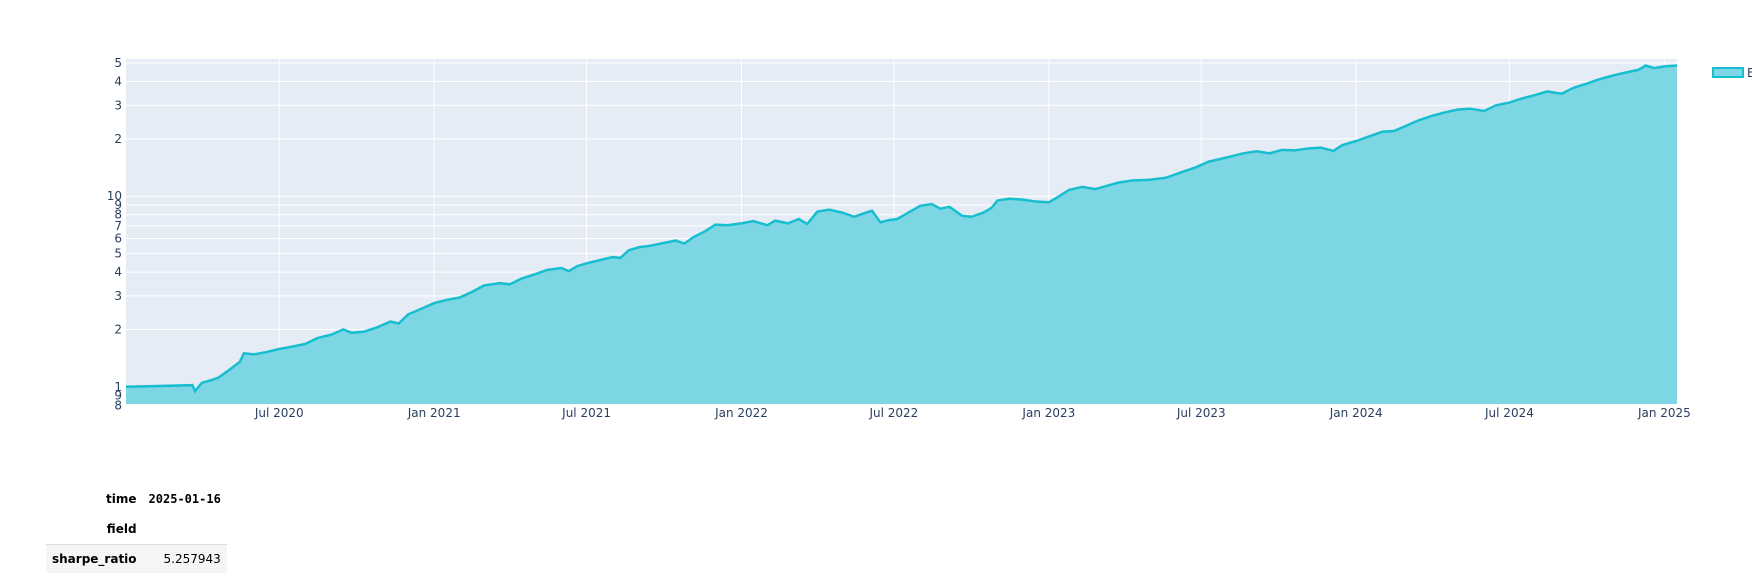 The image size is (1752, 576). What do you see at coordinates (1728, 72) in the screenshot?
I see `legend-swatch` at bounding box center [1728, 72].